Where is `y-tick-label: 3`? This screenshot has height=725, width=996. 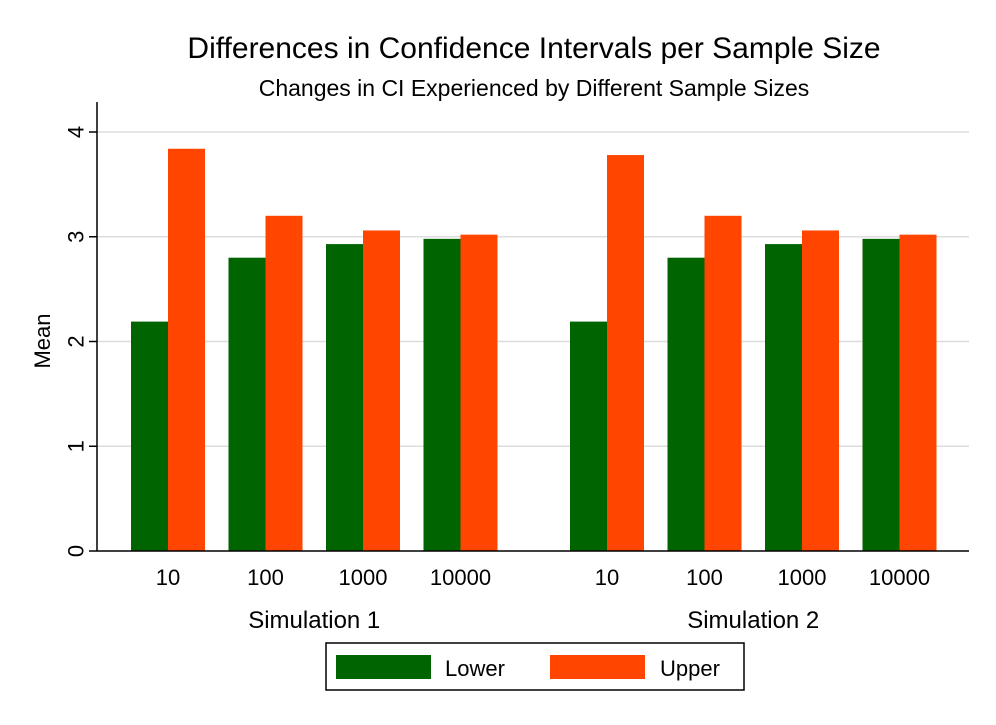 y-tick-label: 3 is located at coordinates (76, 237).